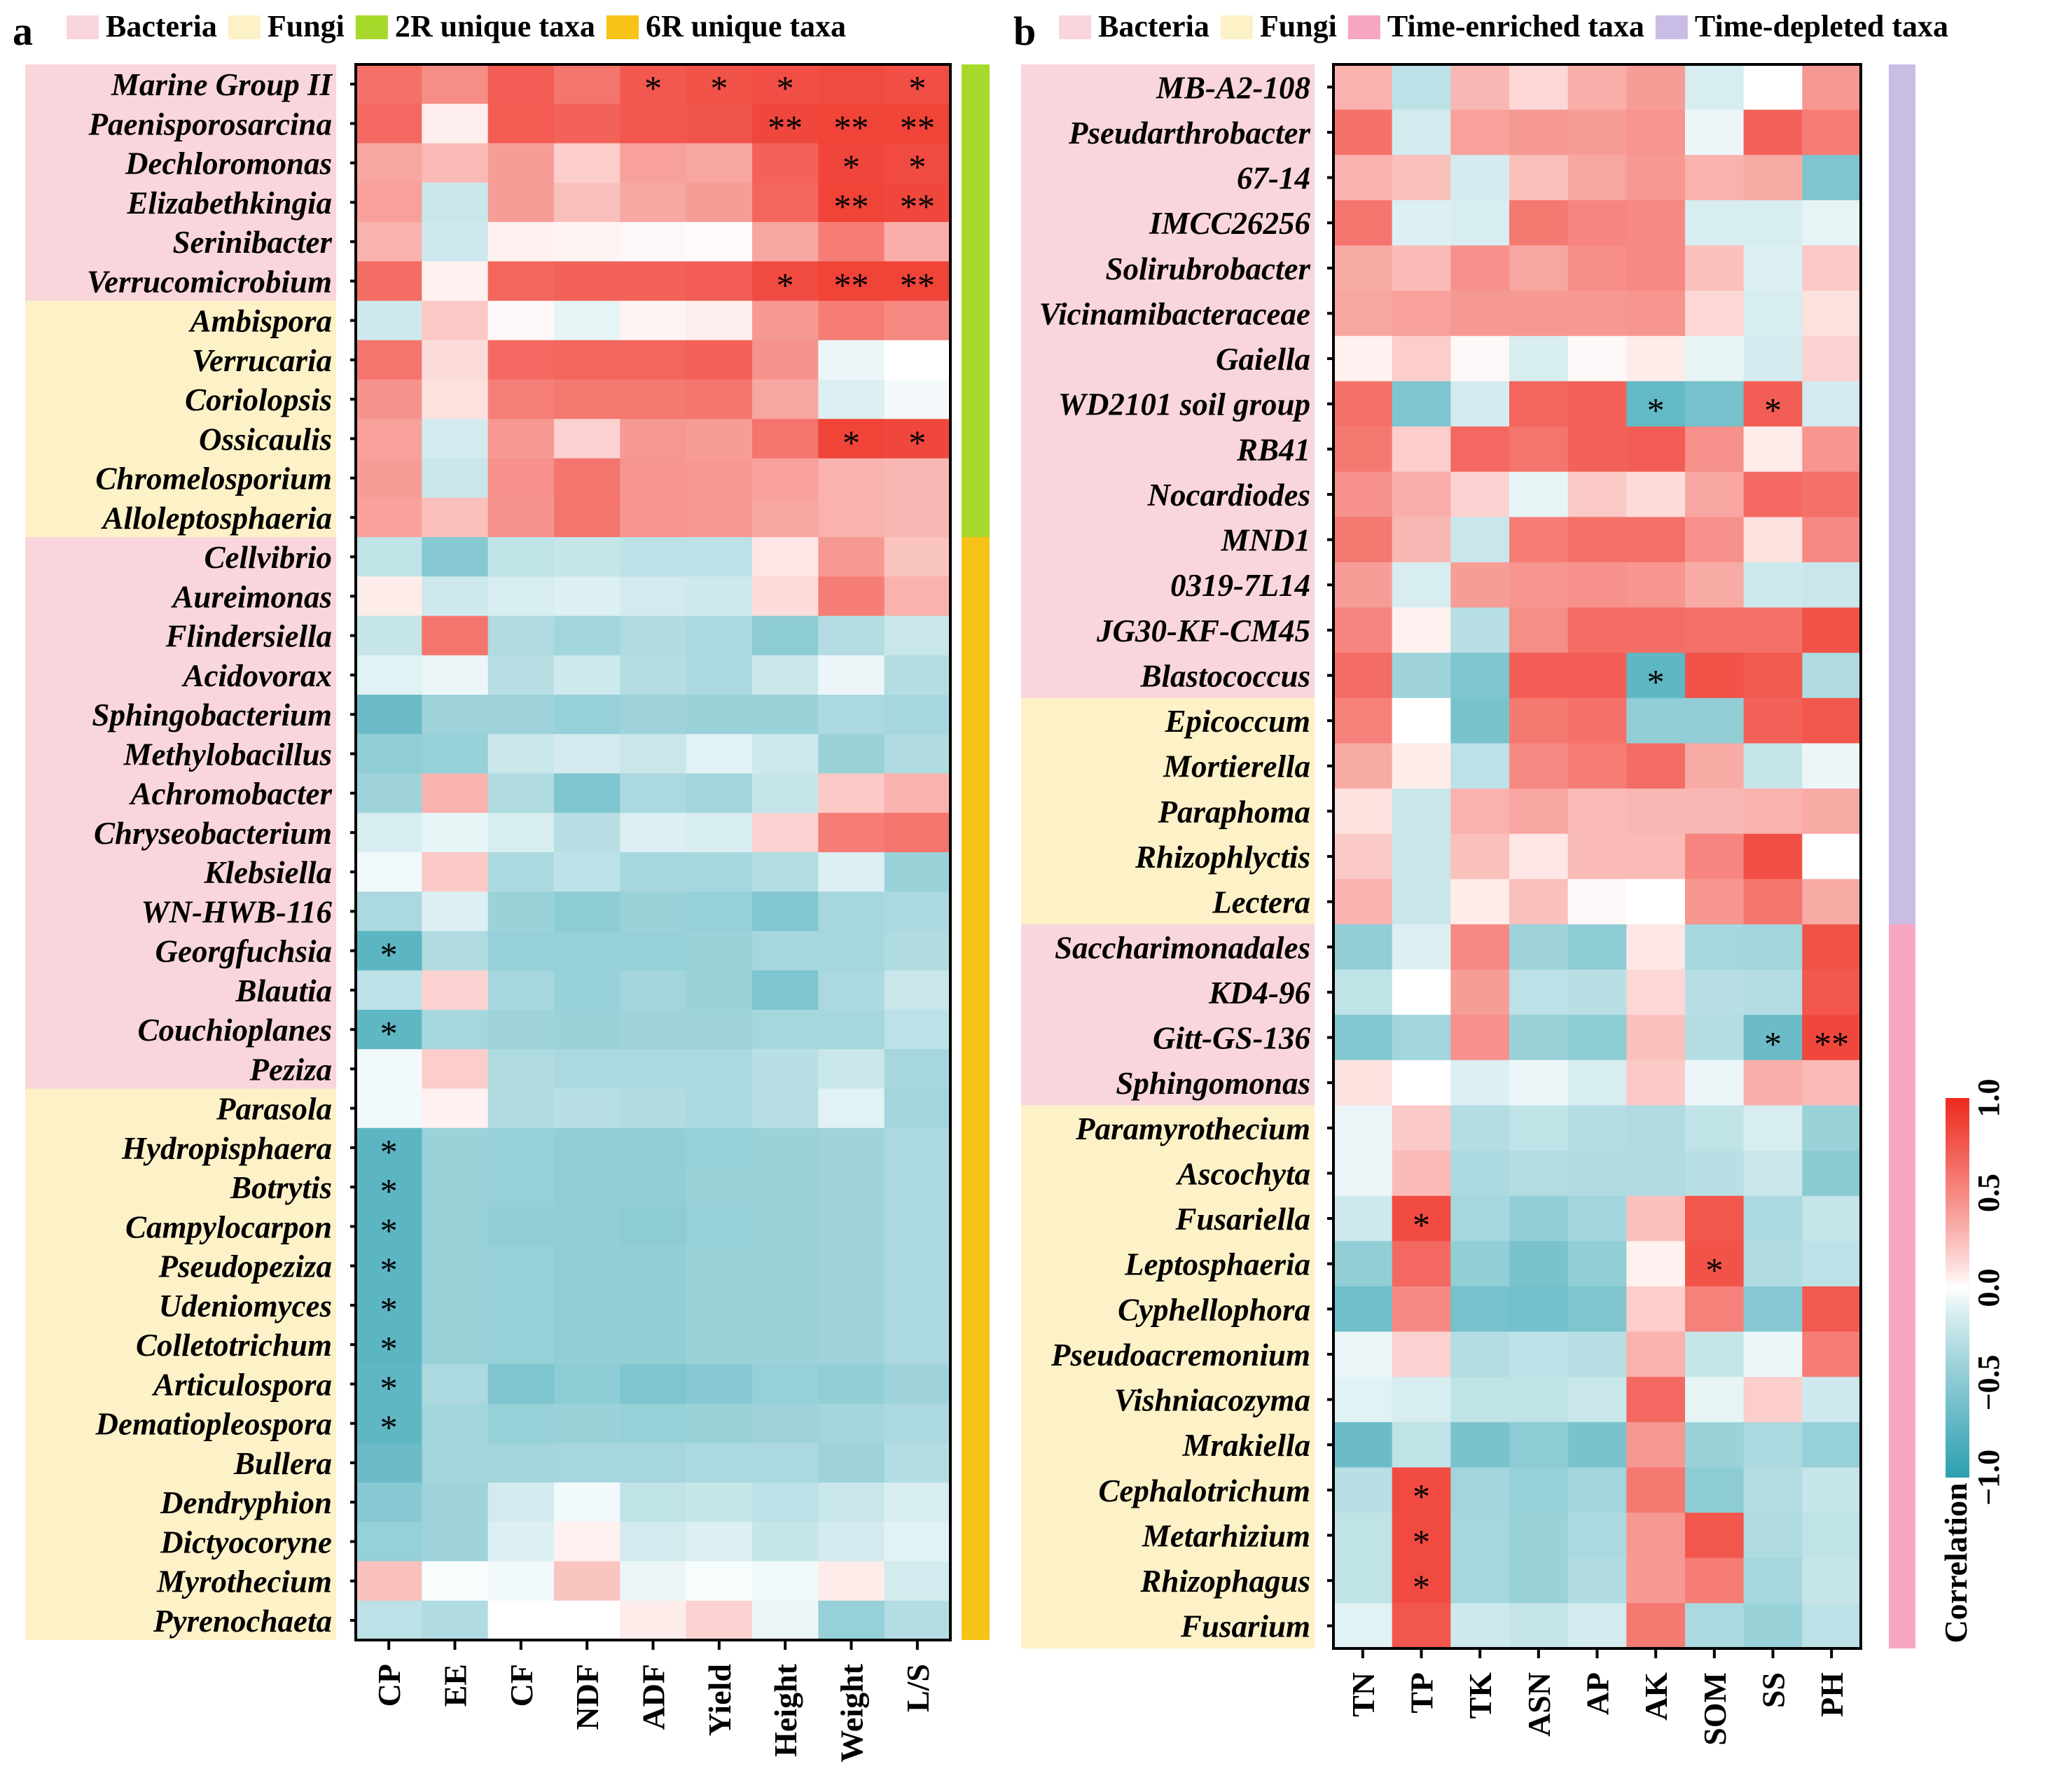  I want to click on colorbar-tick-label: 0.5, so click(1988, 1193).